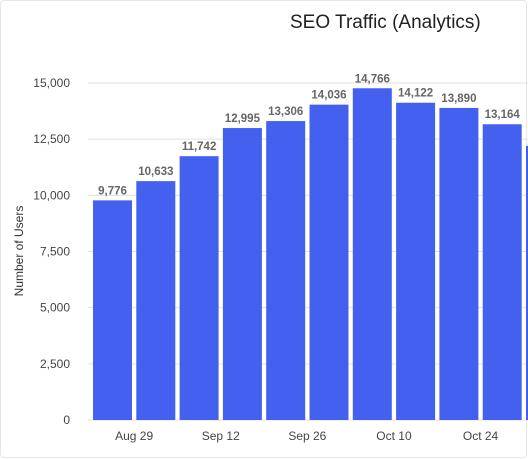 The height and width of the screenshot is (459, 528). Describe the element at coordinates (55, 308) in the screenshot. I see `y-tick-label: 5,000` at that location.